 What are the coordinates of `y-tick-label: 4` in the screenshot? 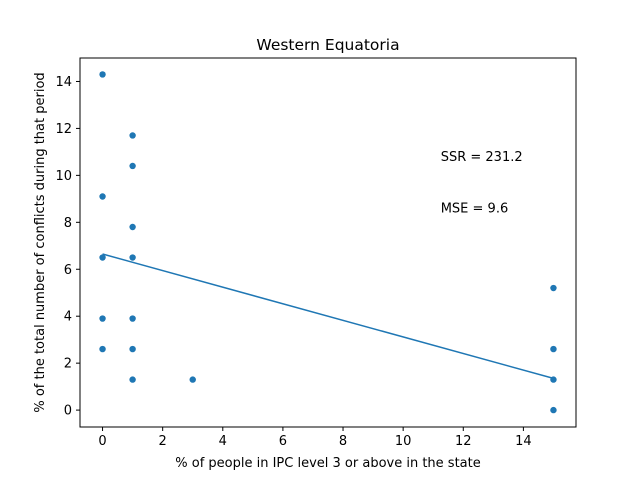 It's located at (68, 317).